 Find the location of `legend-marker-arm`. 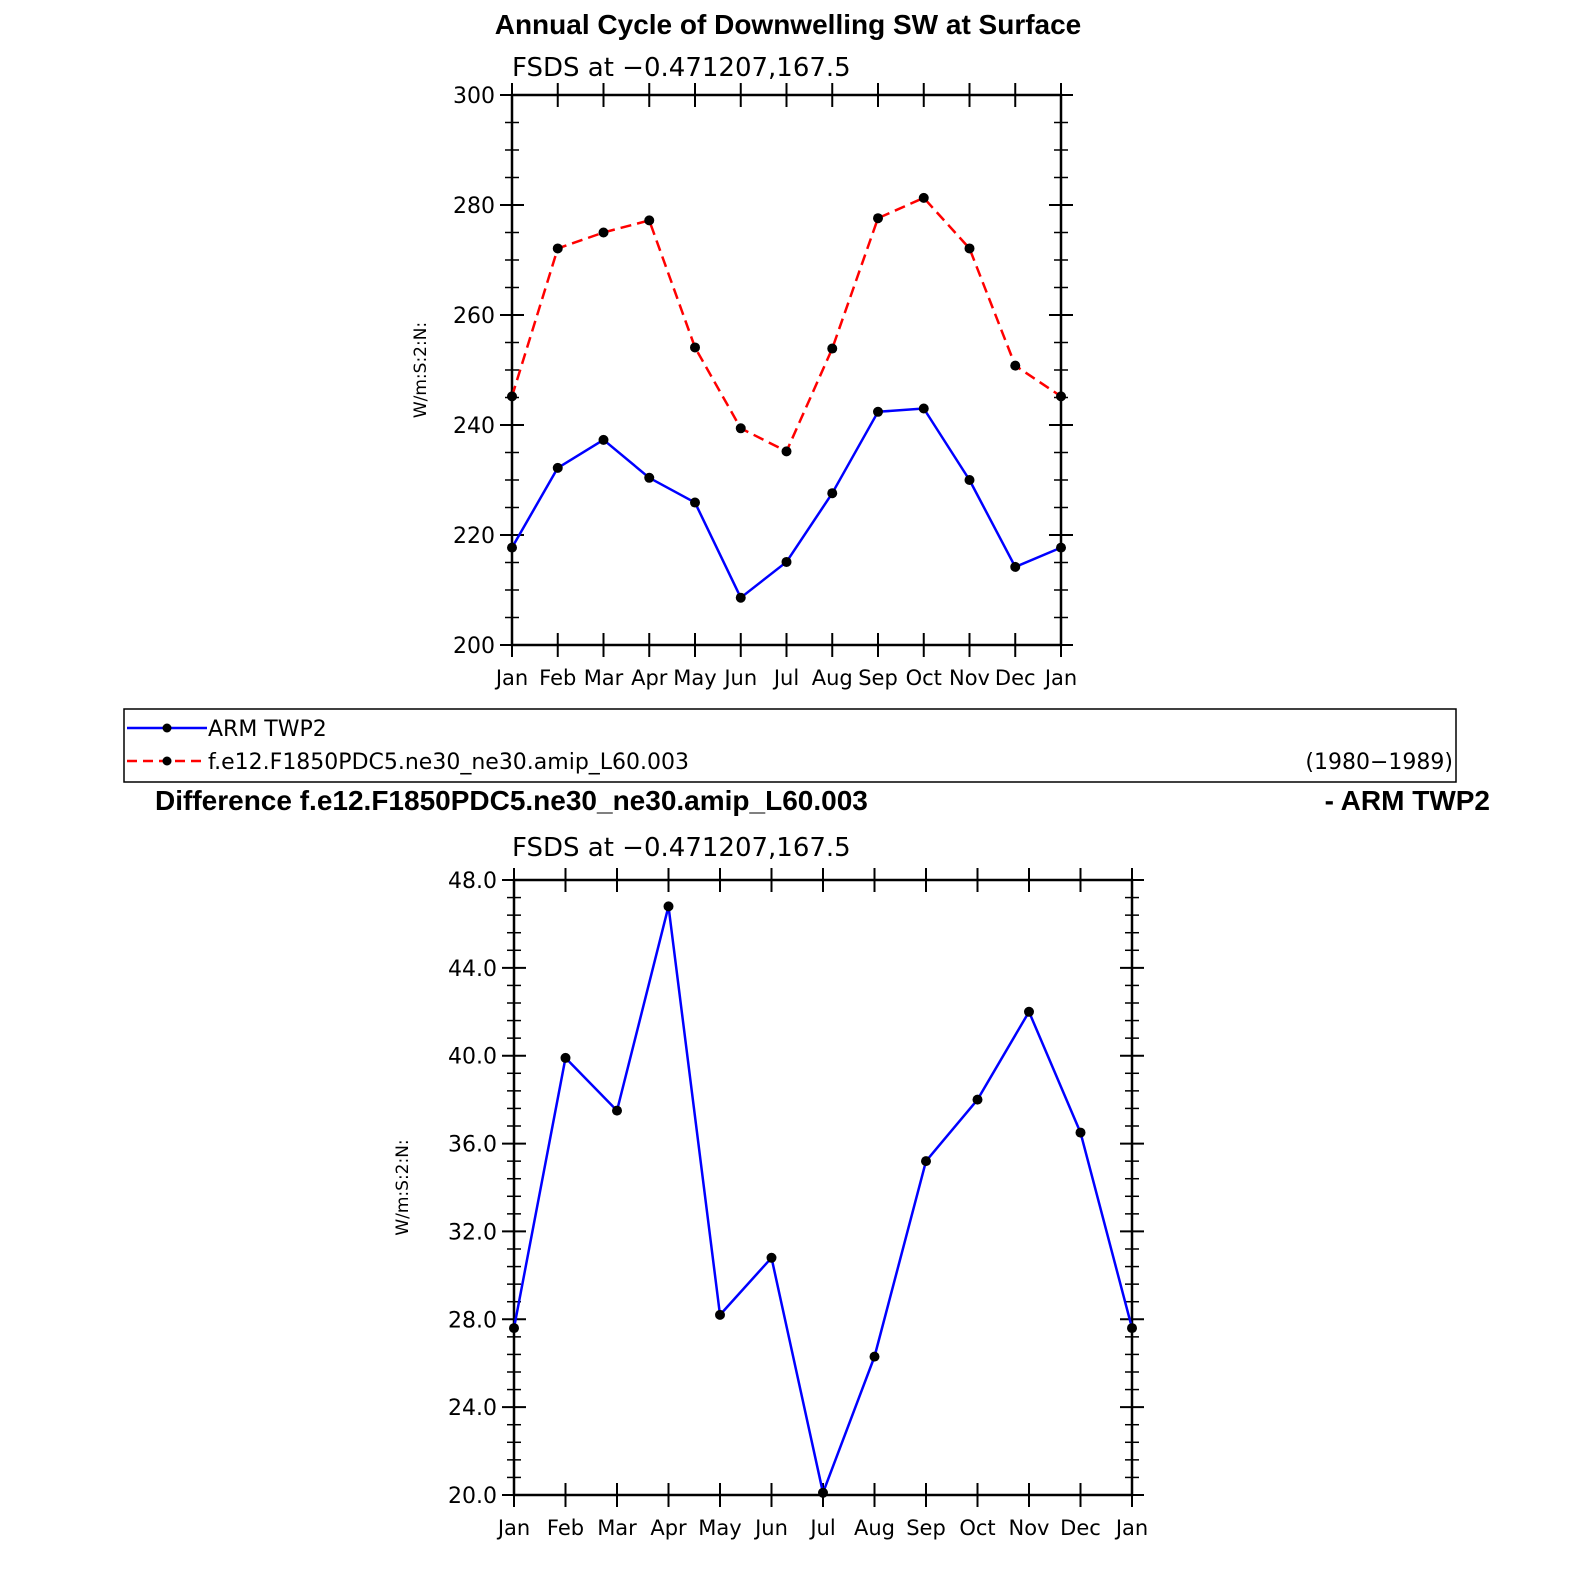

legend-marker-arm is located at coordinates (167, 728).